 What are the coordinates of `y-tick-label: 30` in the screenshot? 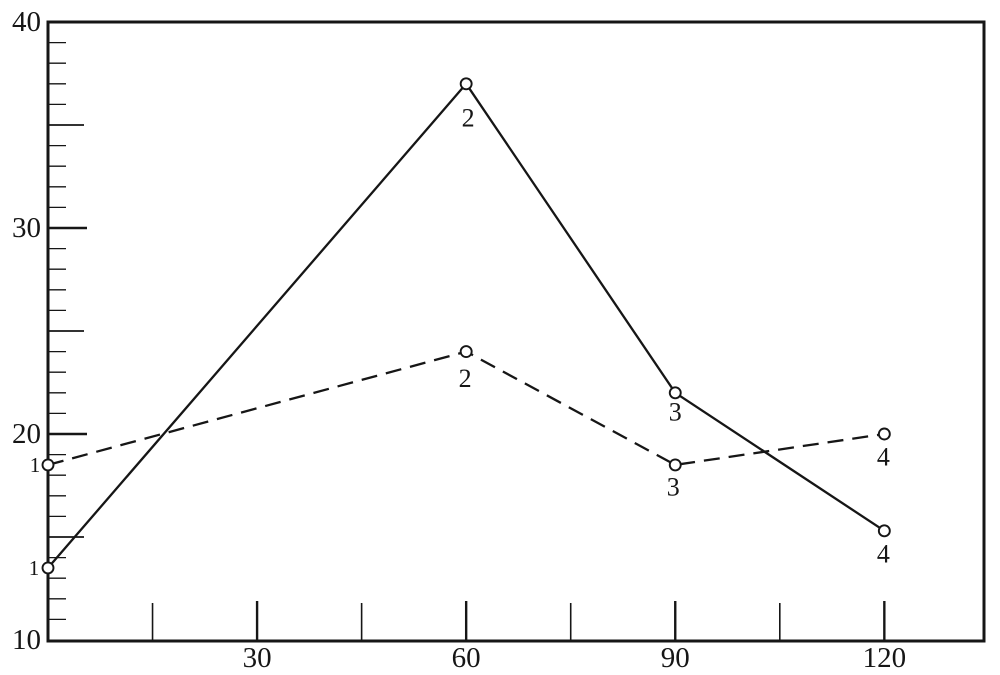 It's located at (26, 228).